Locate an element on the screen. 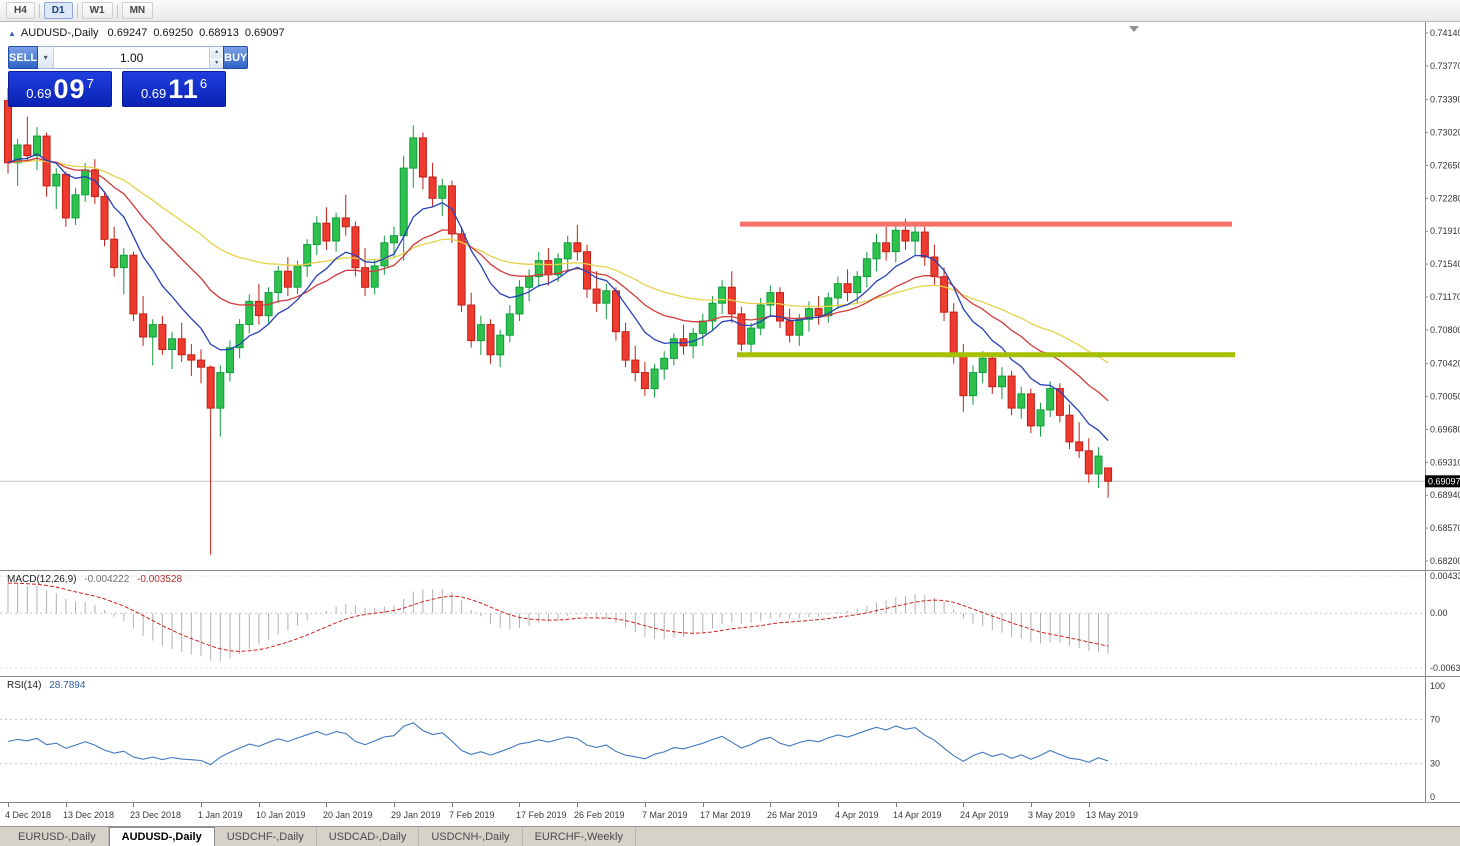 The image size is (1460, 846). rsi-panel-canvas: 100 70 30 0 is located at coordinates (730, 739).